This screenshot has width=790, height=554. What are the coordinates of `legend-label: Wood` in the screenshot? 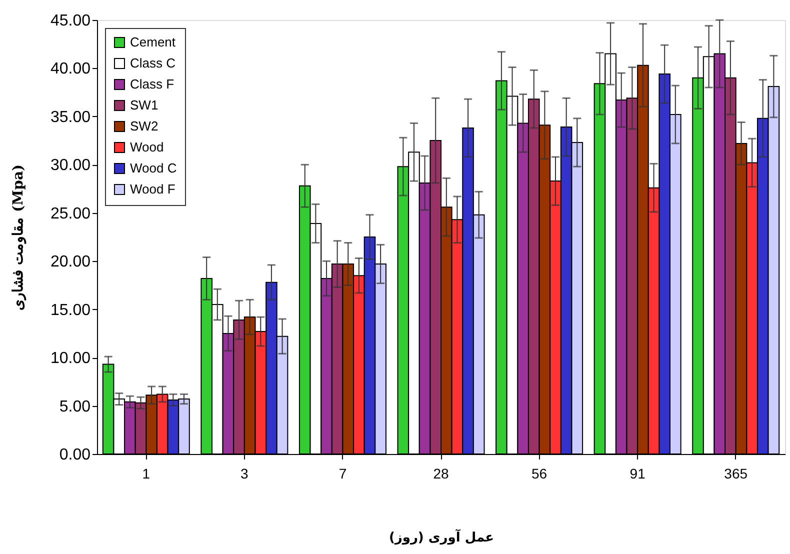 It's located at (147, 147).